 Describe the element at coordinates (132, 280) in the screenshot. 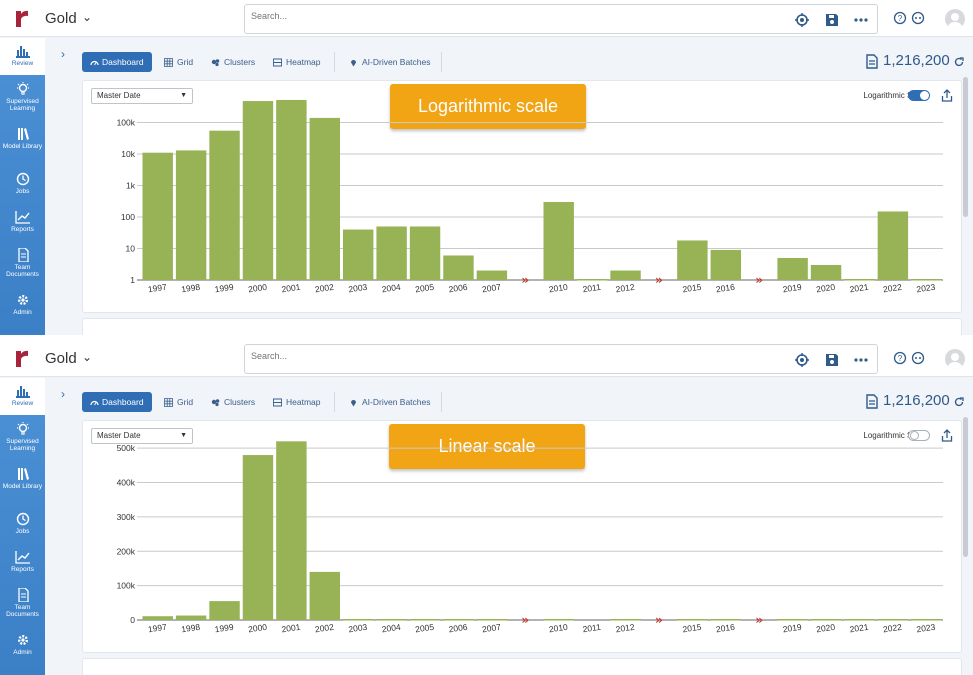

I see `y-tick-label: 1` at that location.